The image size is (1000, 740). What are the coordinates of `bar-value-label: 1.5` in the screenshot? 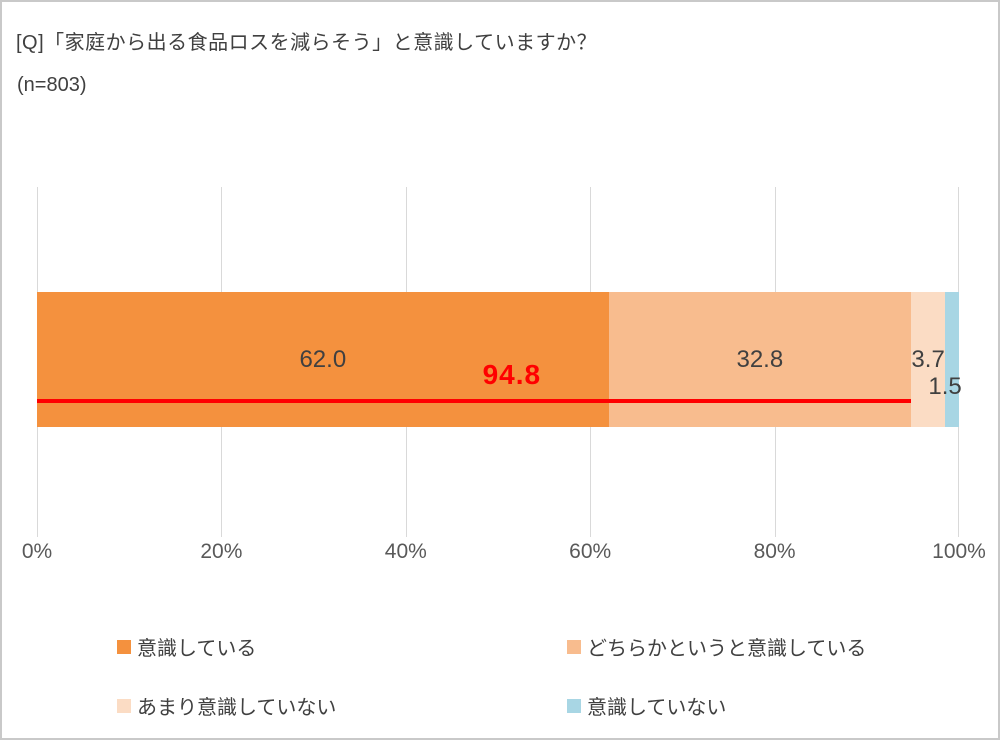 It's located at (945, 386).